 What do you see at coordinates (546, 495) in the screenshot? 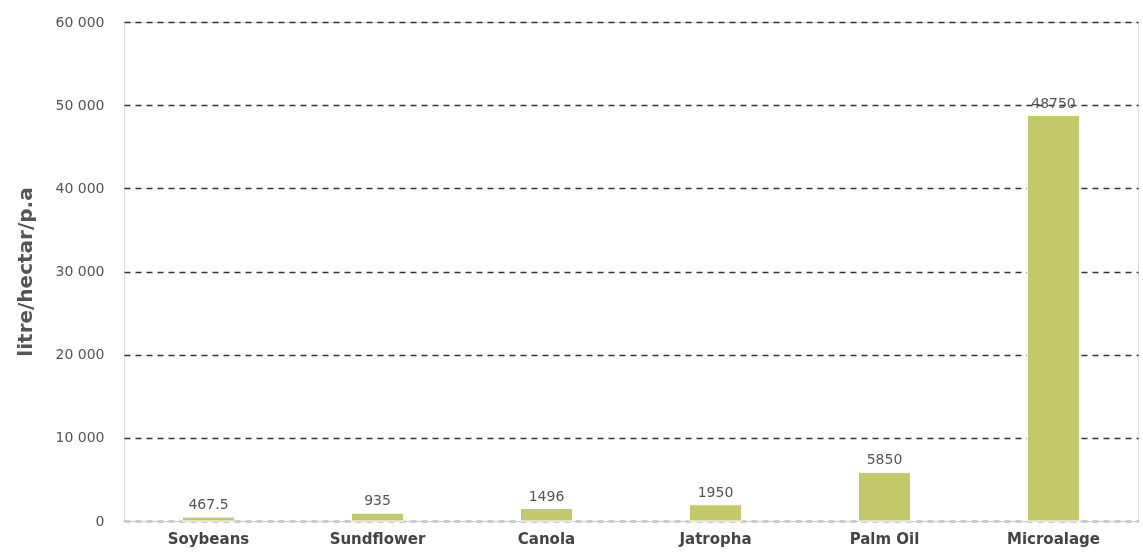
I see `data-label: 1496` at bounding box center [546, 495].